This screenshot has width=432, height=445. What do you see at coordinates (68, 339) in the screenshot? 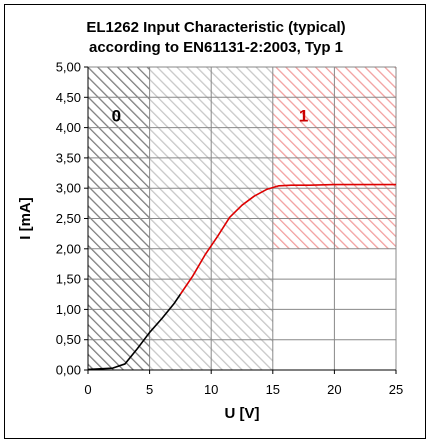
I see `y-tick-label: 0,50` at bounding box center [68, 339].